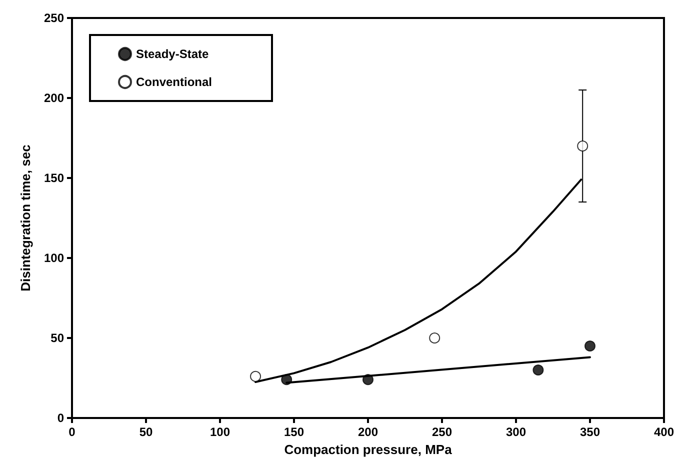 The image size is (677, 468). What do you see at coordinates (173, 54) in the screenshot?
I see `legend-label: Steady-State` at bounding box center [173, 54].